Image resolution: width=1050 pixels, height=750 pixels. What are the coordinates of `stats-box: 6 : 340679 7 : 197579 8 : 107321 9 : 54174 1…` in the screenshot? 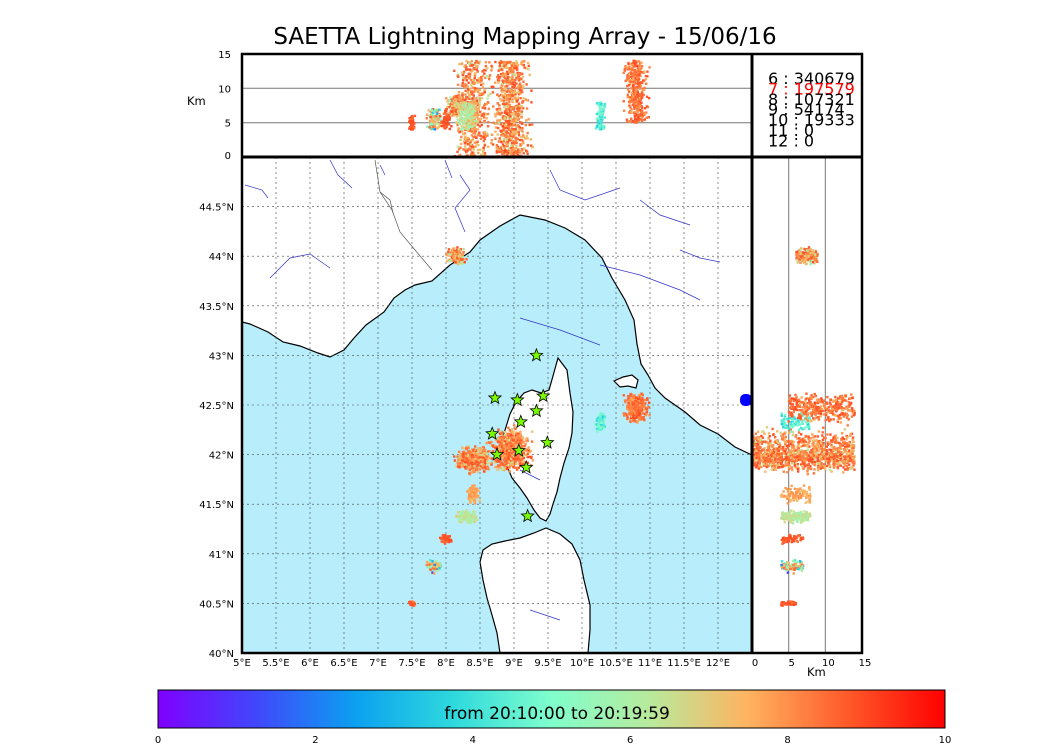 It's located at (811, 109).